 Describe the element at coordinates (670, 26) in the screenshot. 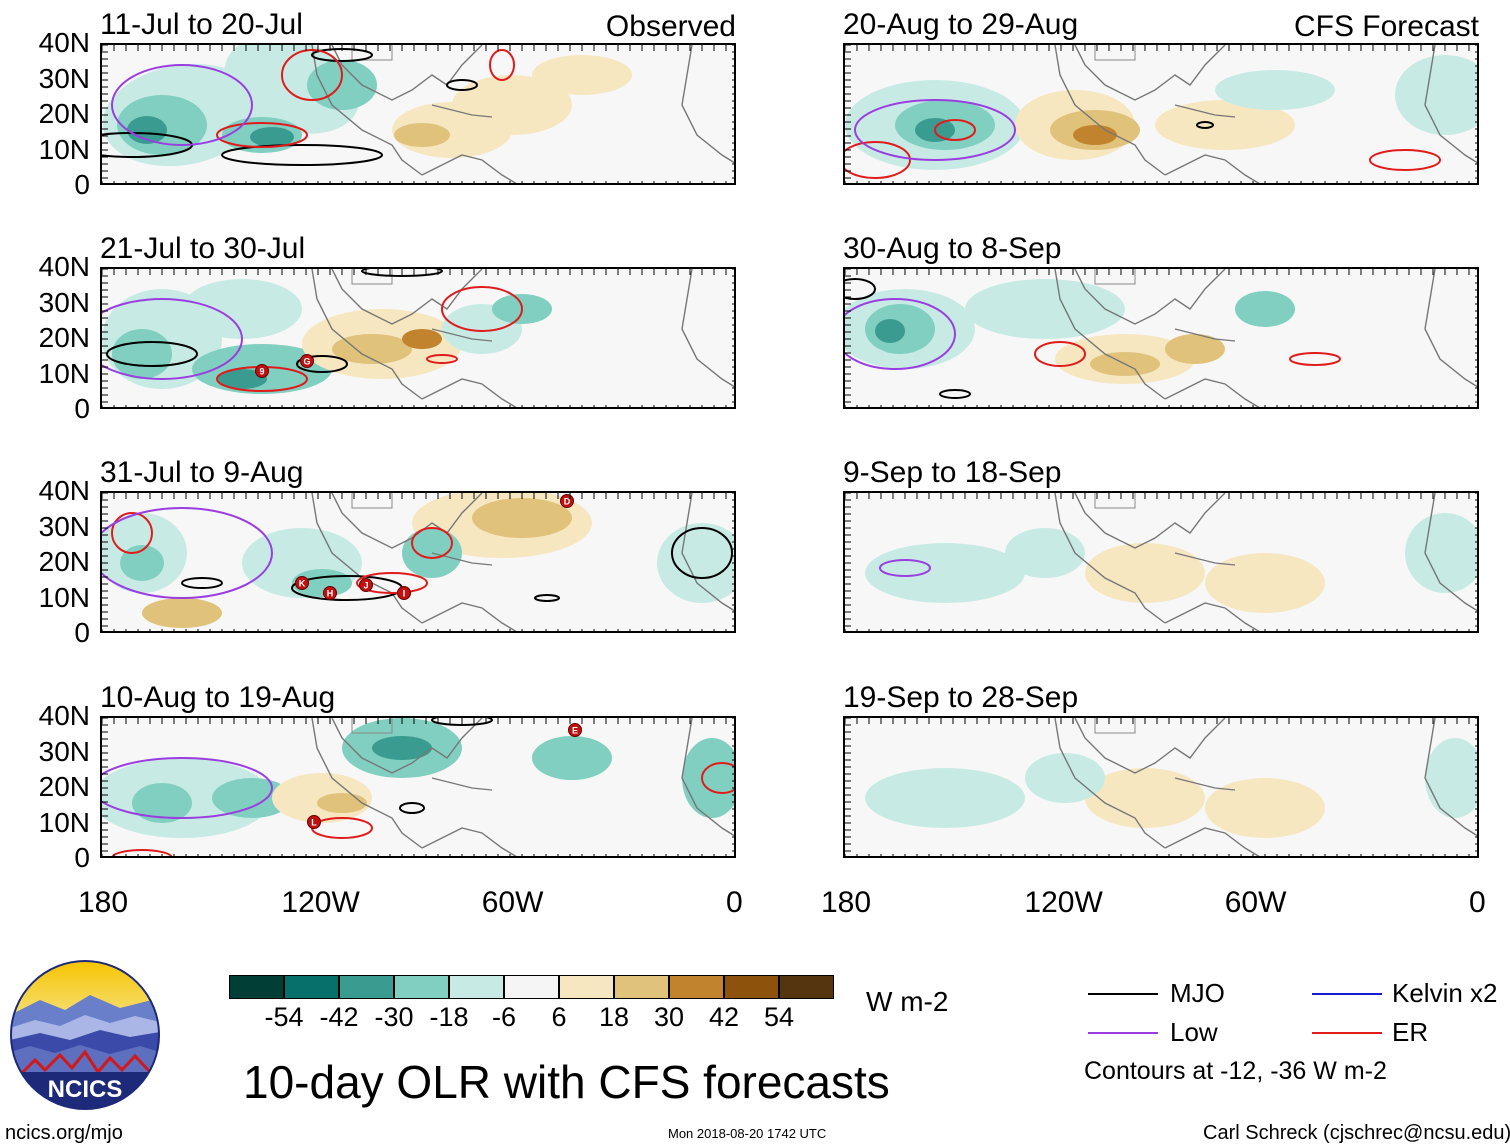

I see `panel-label: Observed` at that location.